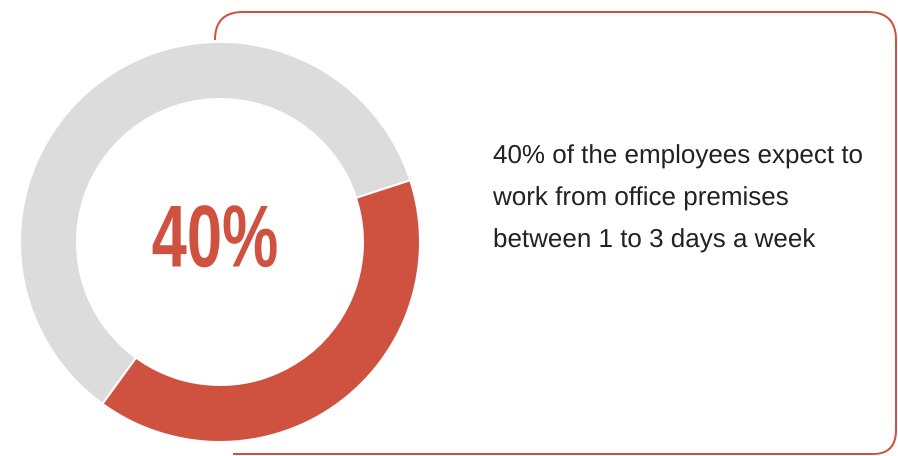  What do you see at coordinates (678, 196) in the screenshot?
I see `text: 40% of the employees expect to work from office premises between 1 to 3 days a week` at bounding box center [678, 196].